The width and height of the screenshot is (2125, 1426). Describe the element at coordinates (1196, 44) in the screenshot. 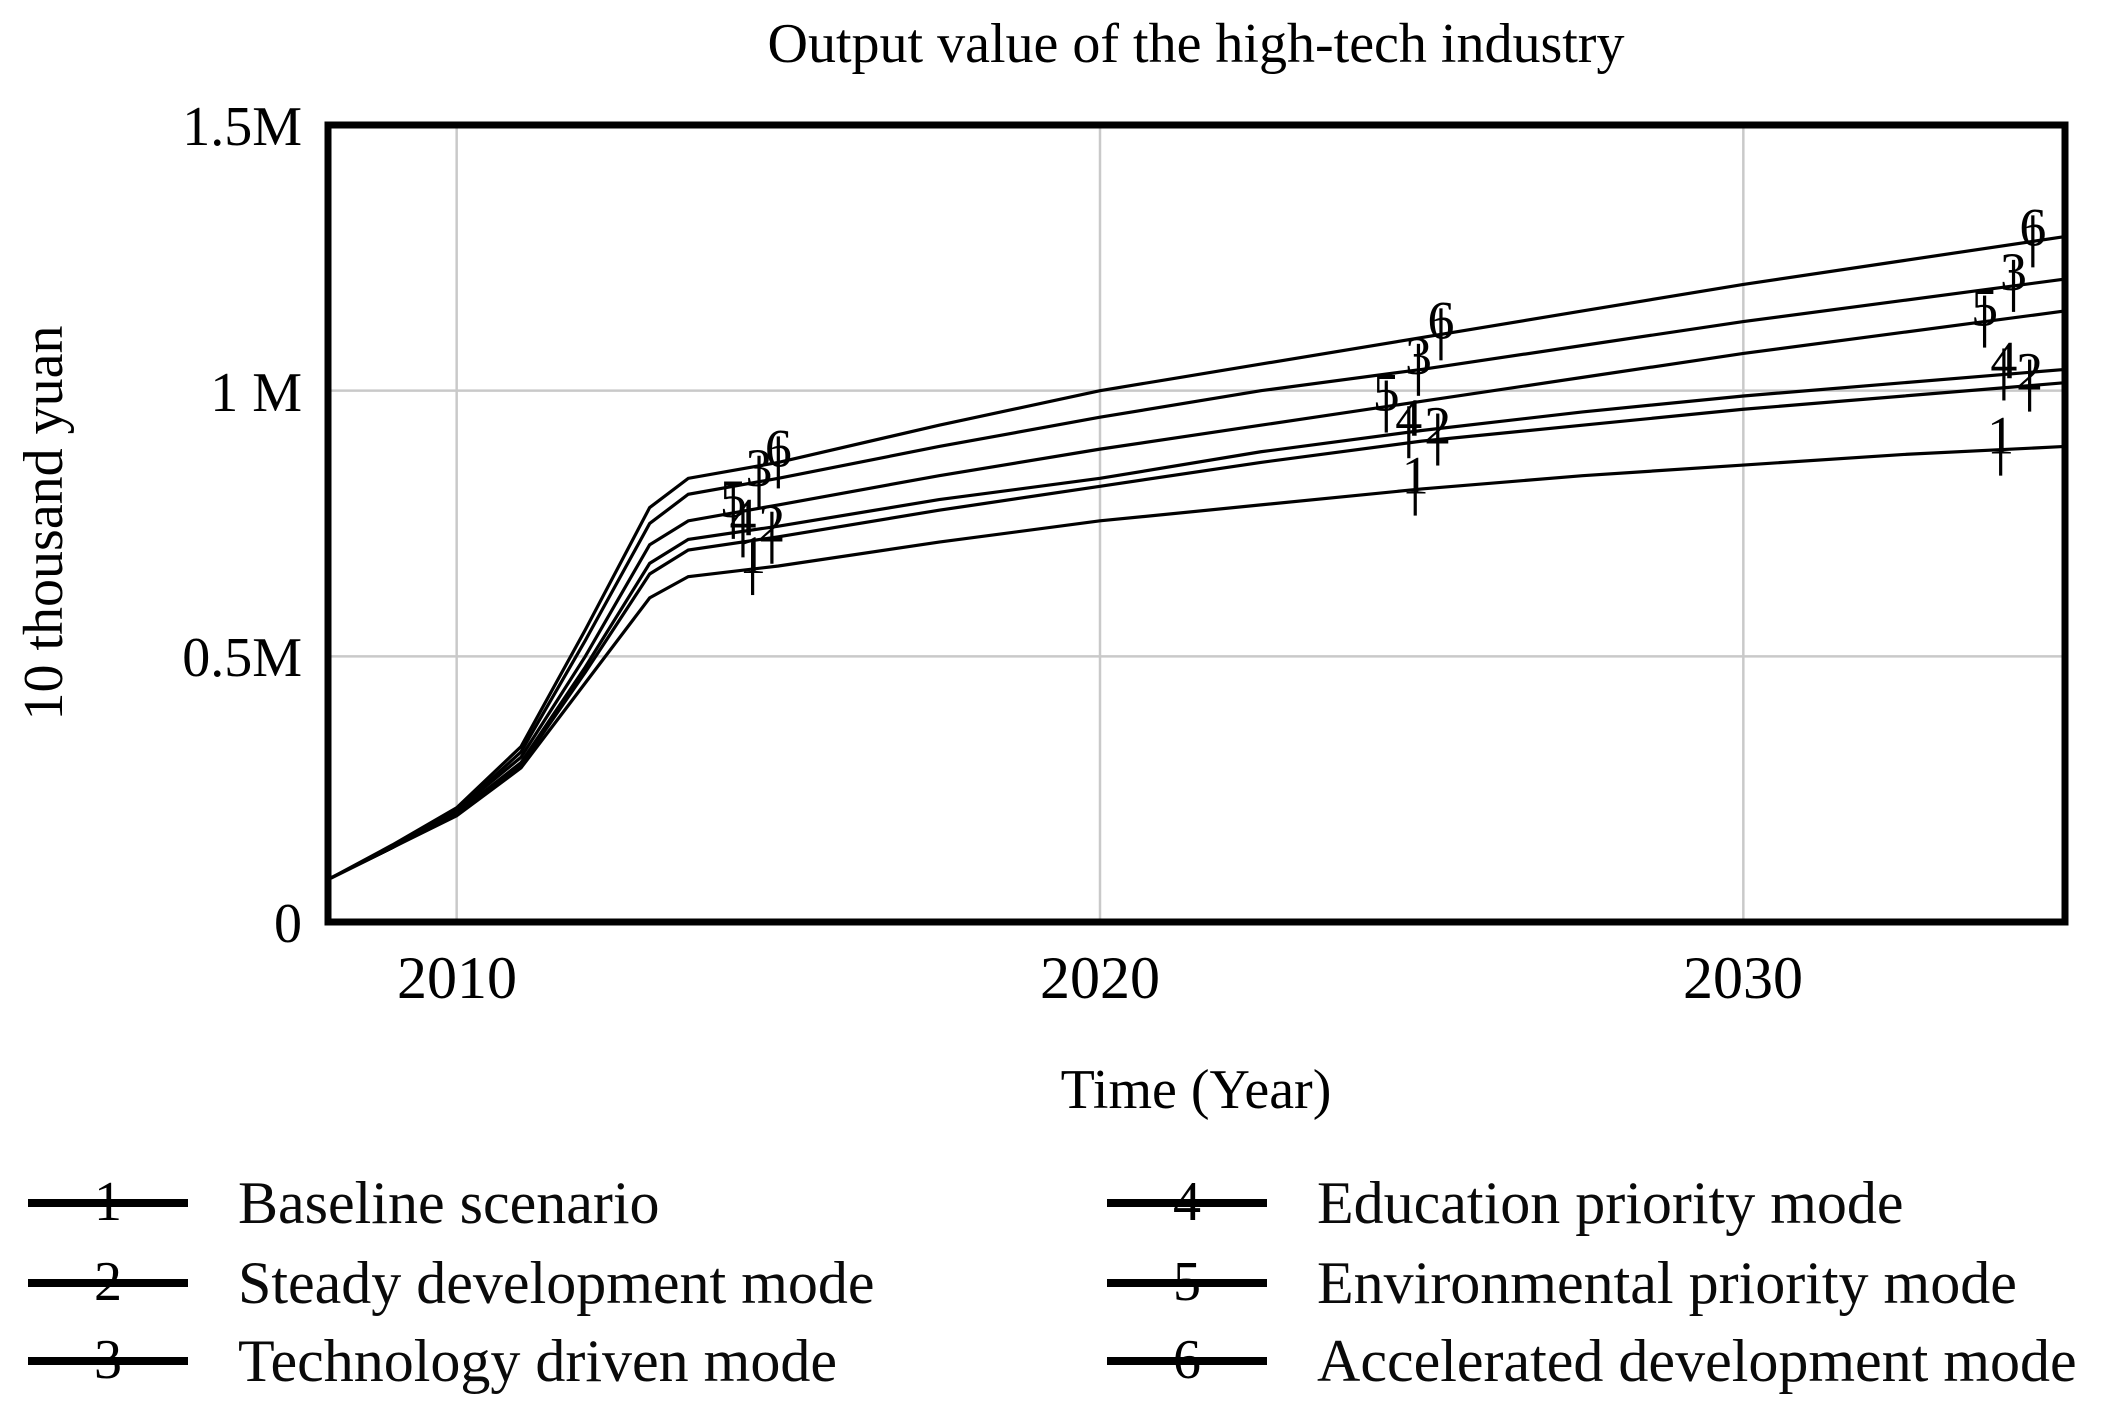

I see `chart-title: Output value of the high-tech industry` at that location.